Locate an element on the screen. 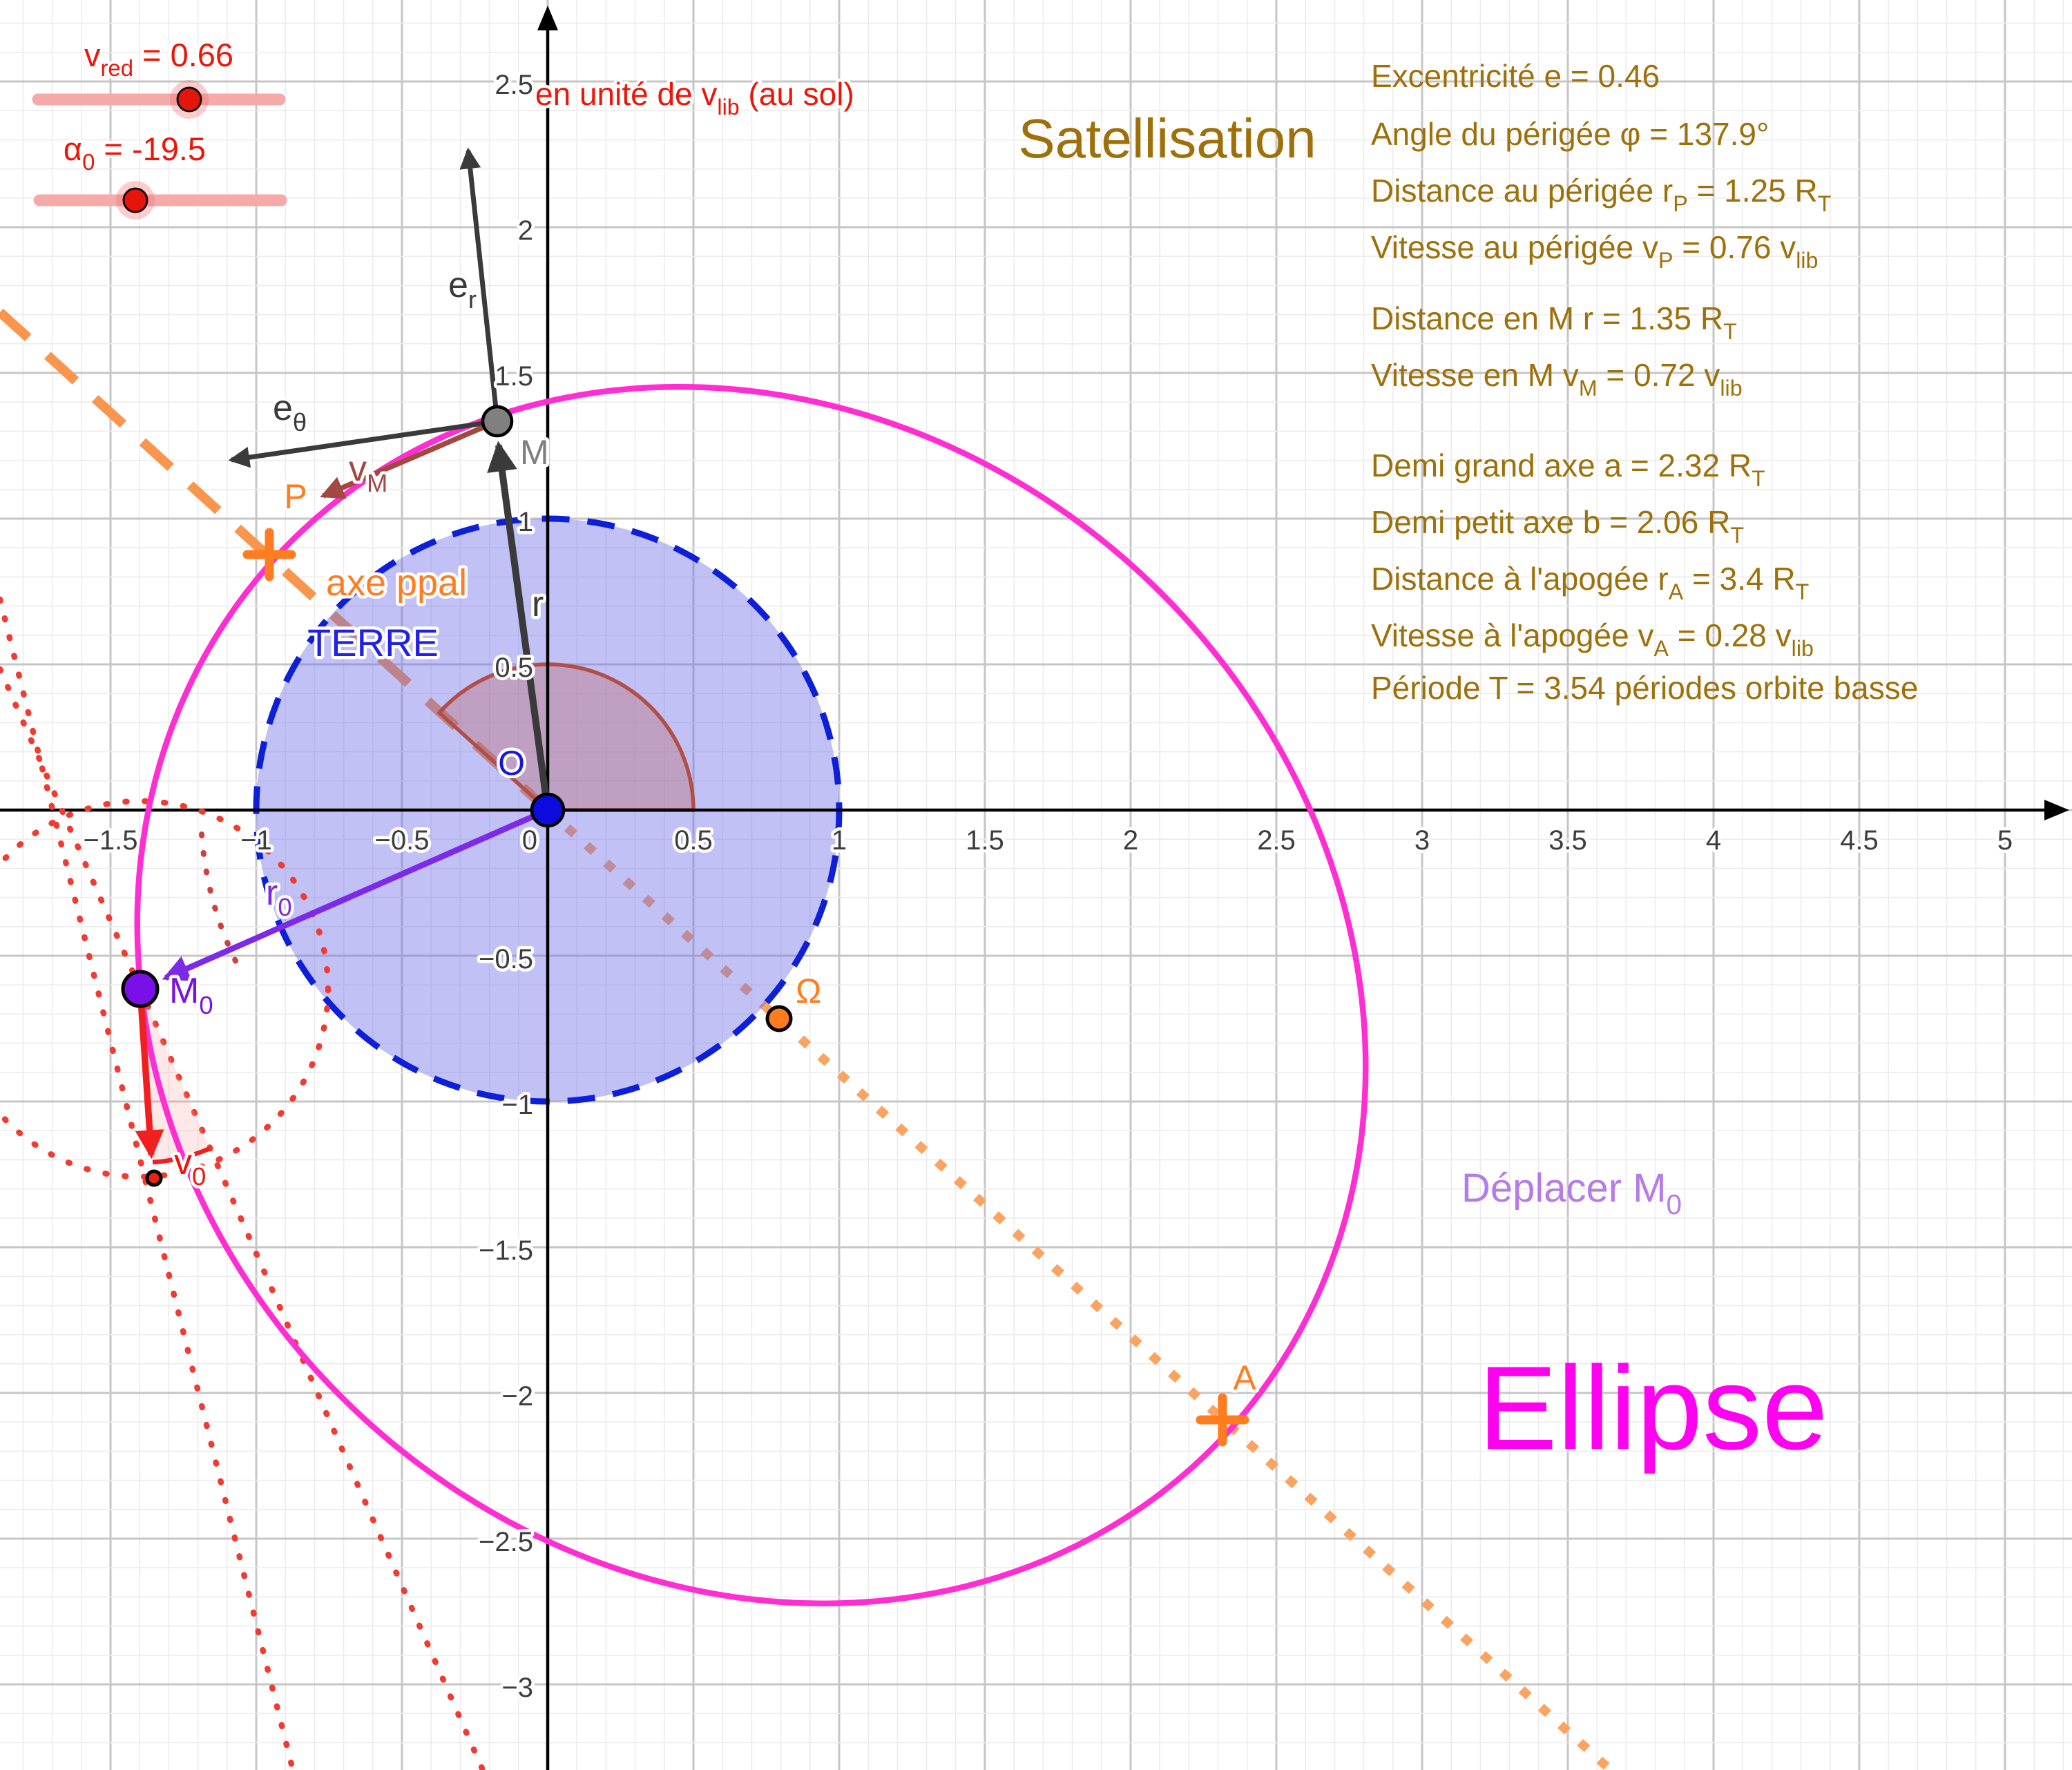 The height and width of the screenshot is (1770, 2072). info-line: Excentricité e = 0.46 is located at coordinates (1515, 76).